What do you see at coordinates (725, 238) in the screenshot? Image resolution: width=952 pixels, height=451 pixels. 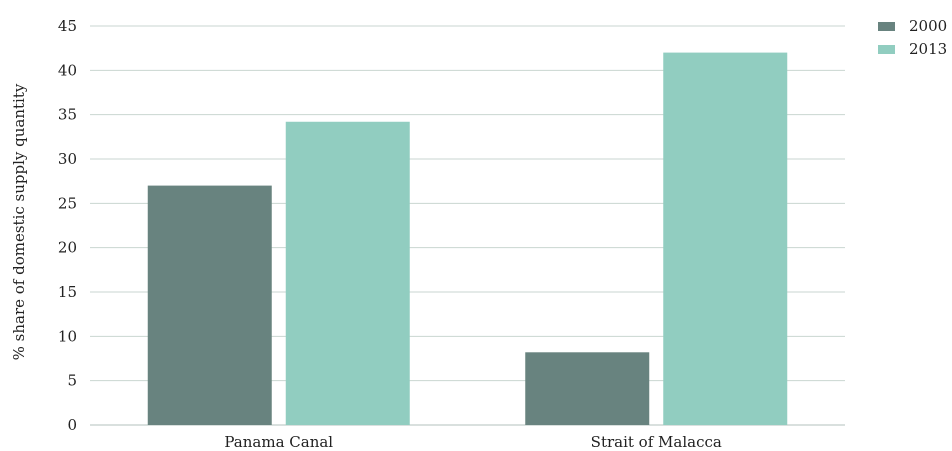 I see `bar-2013-strait-of-malacca` at bounding box center [725, 238].